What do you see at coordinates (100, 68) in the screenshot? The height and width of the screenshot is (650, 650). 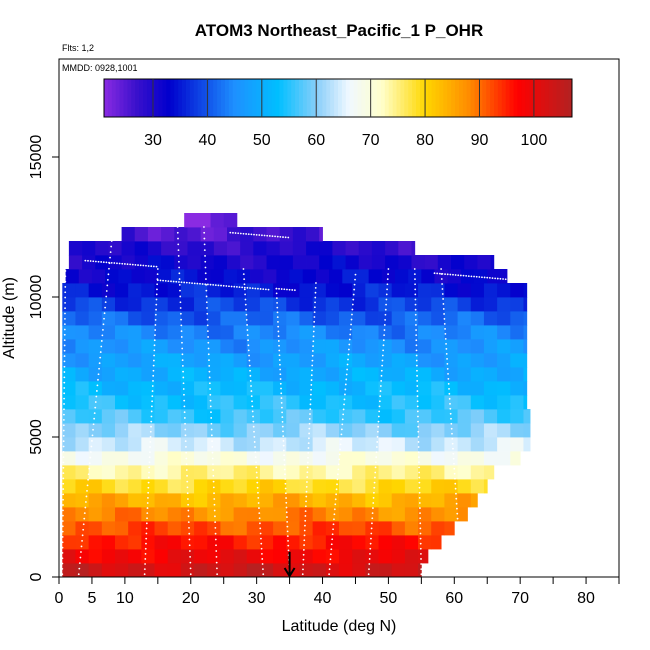 I see `dates-label: MMDD: 0928,1001` at bounding box center [100, 68].